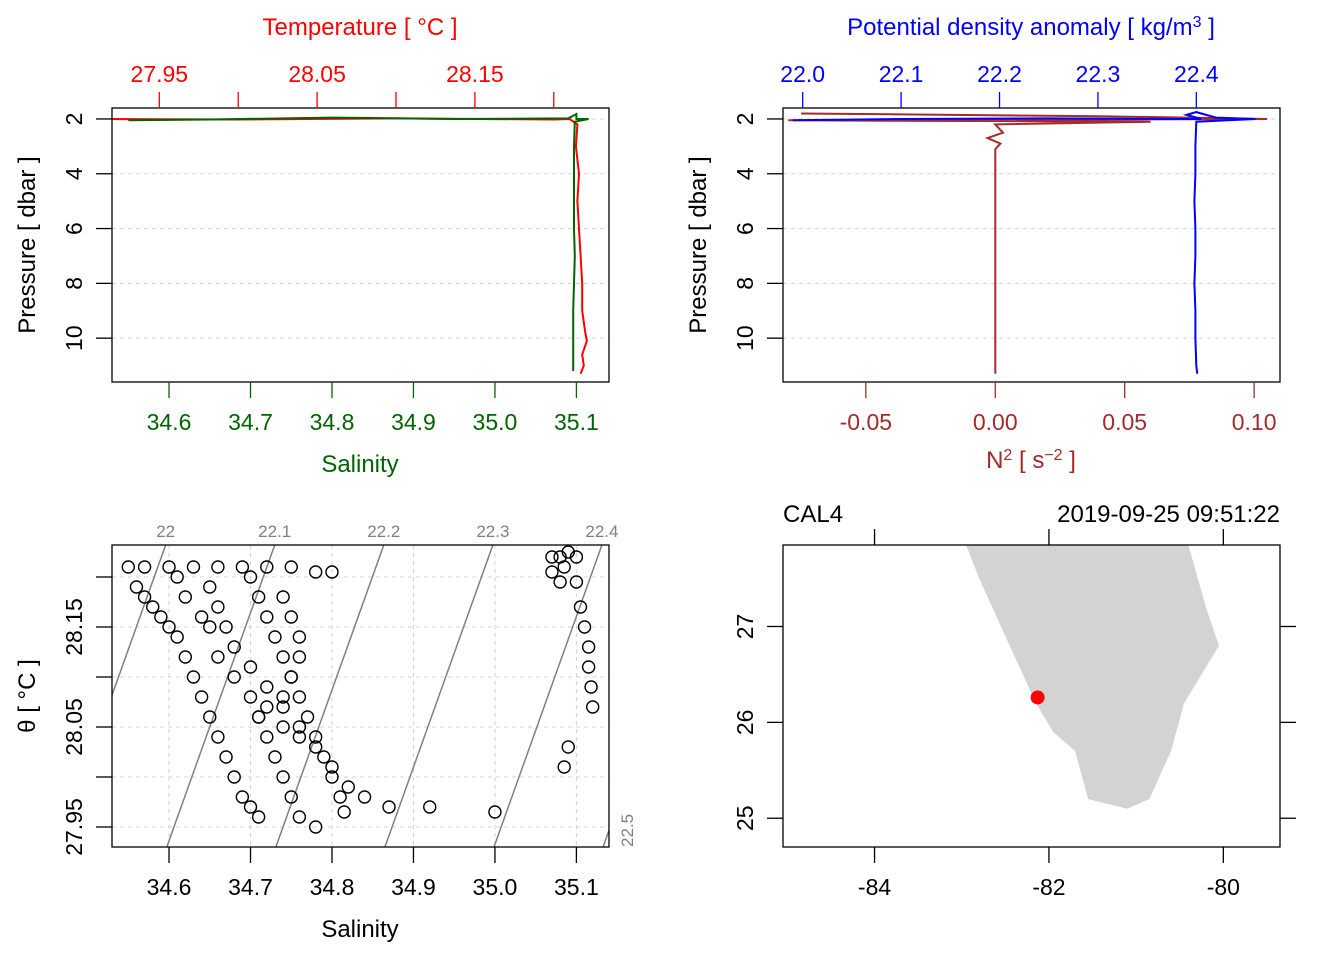 The width and height of the screenshot is (1344, 960). What do you see at coordinates (27, 244) in the screenshot?
I see `pressure-axis-title: Pressure [ dbar ]` at bounding box center [27, 244].